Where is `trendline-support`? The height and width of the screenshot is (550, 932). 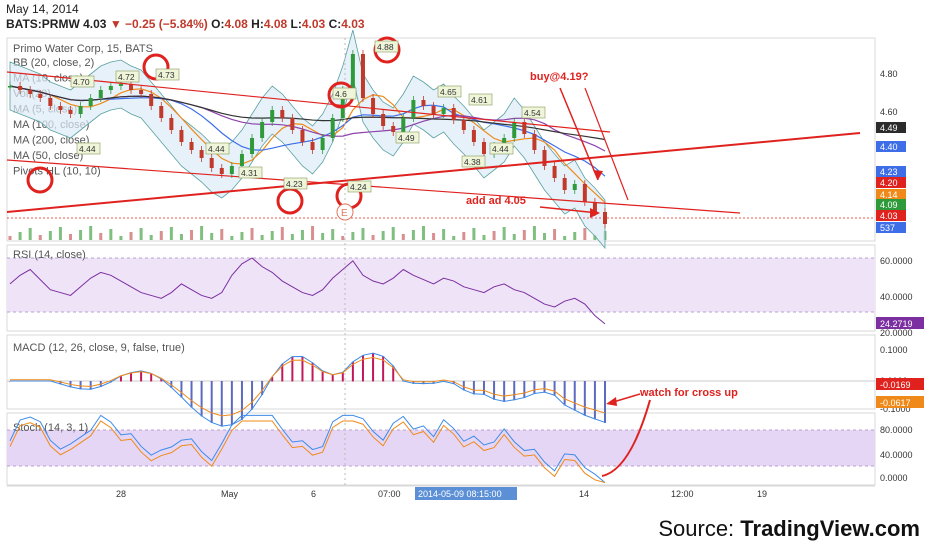 trendline-support is located at coordinates (433, 172).